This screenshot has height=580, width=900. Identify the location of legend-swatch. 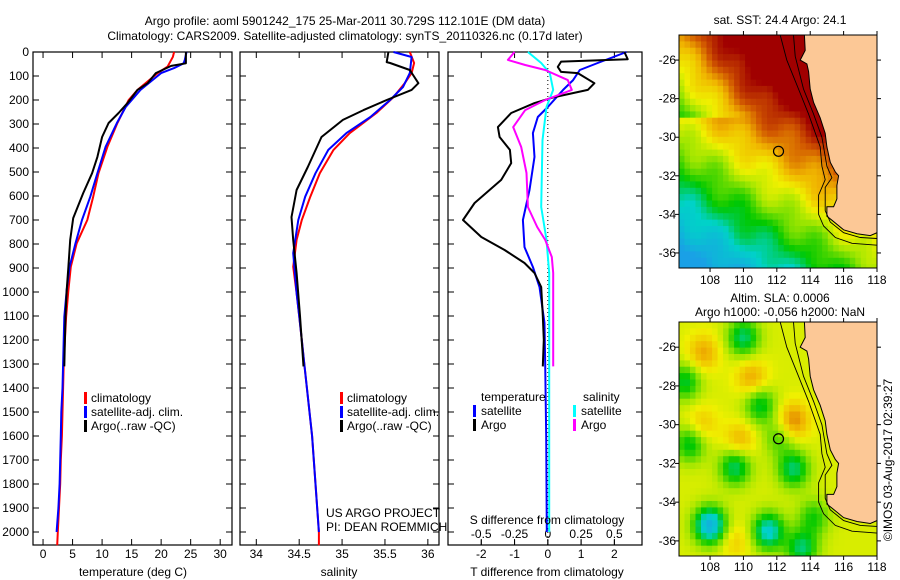
(474, 411).